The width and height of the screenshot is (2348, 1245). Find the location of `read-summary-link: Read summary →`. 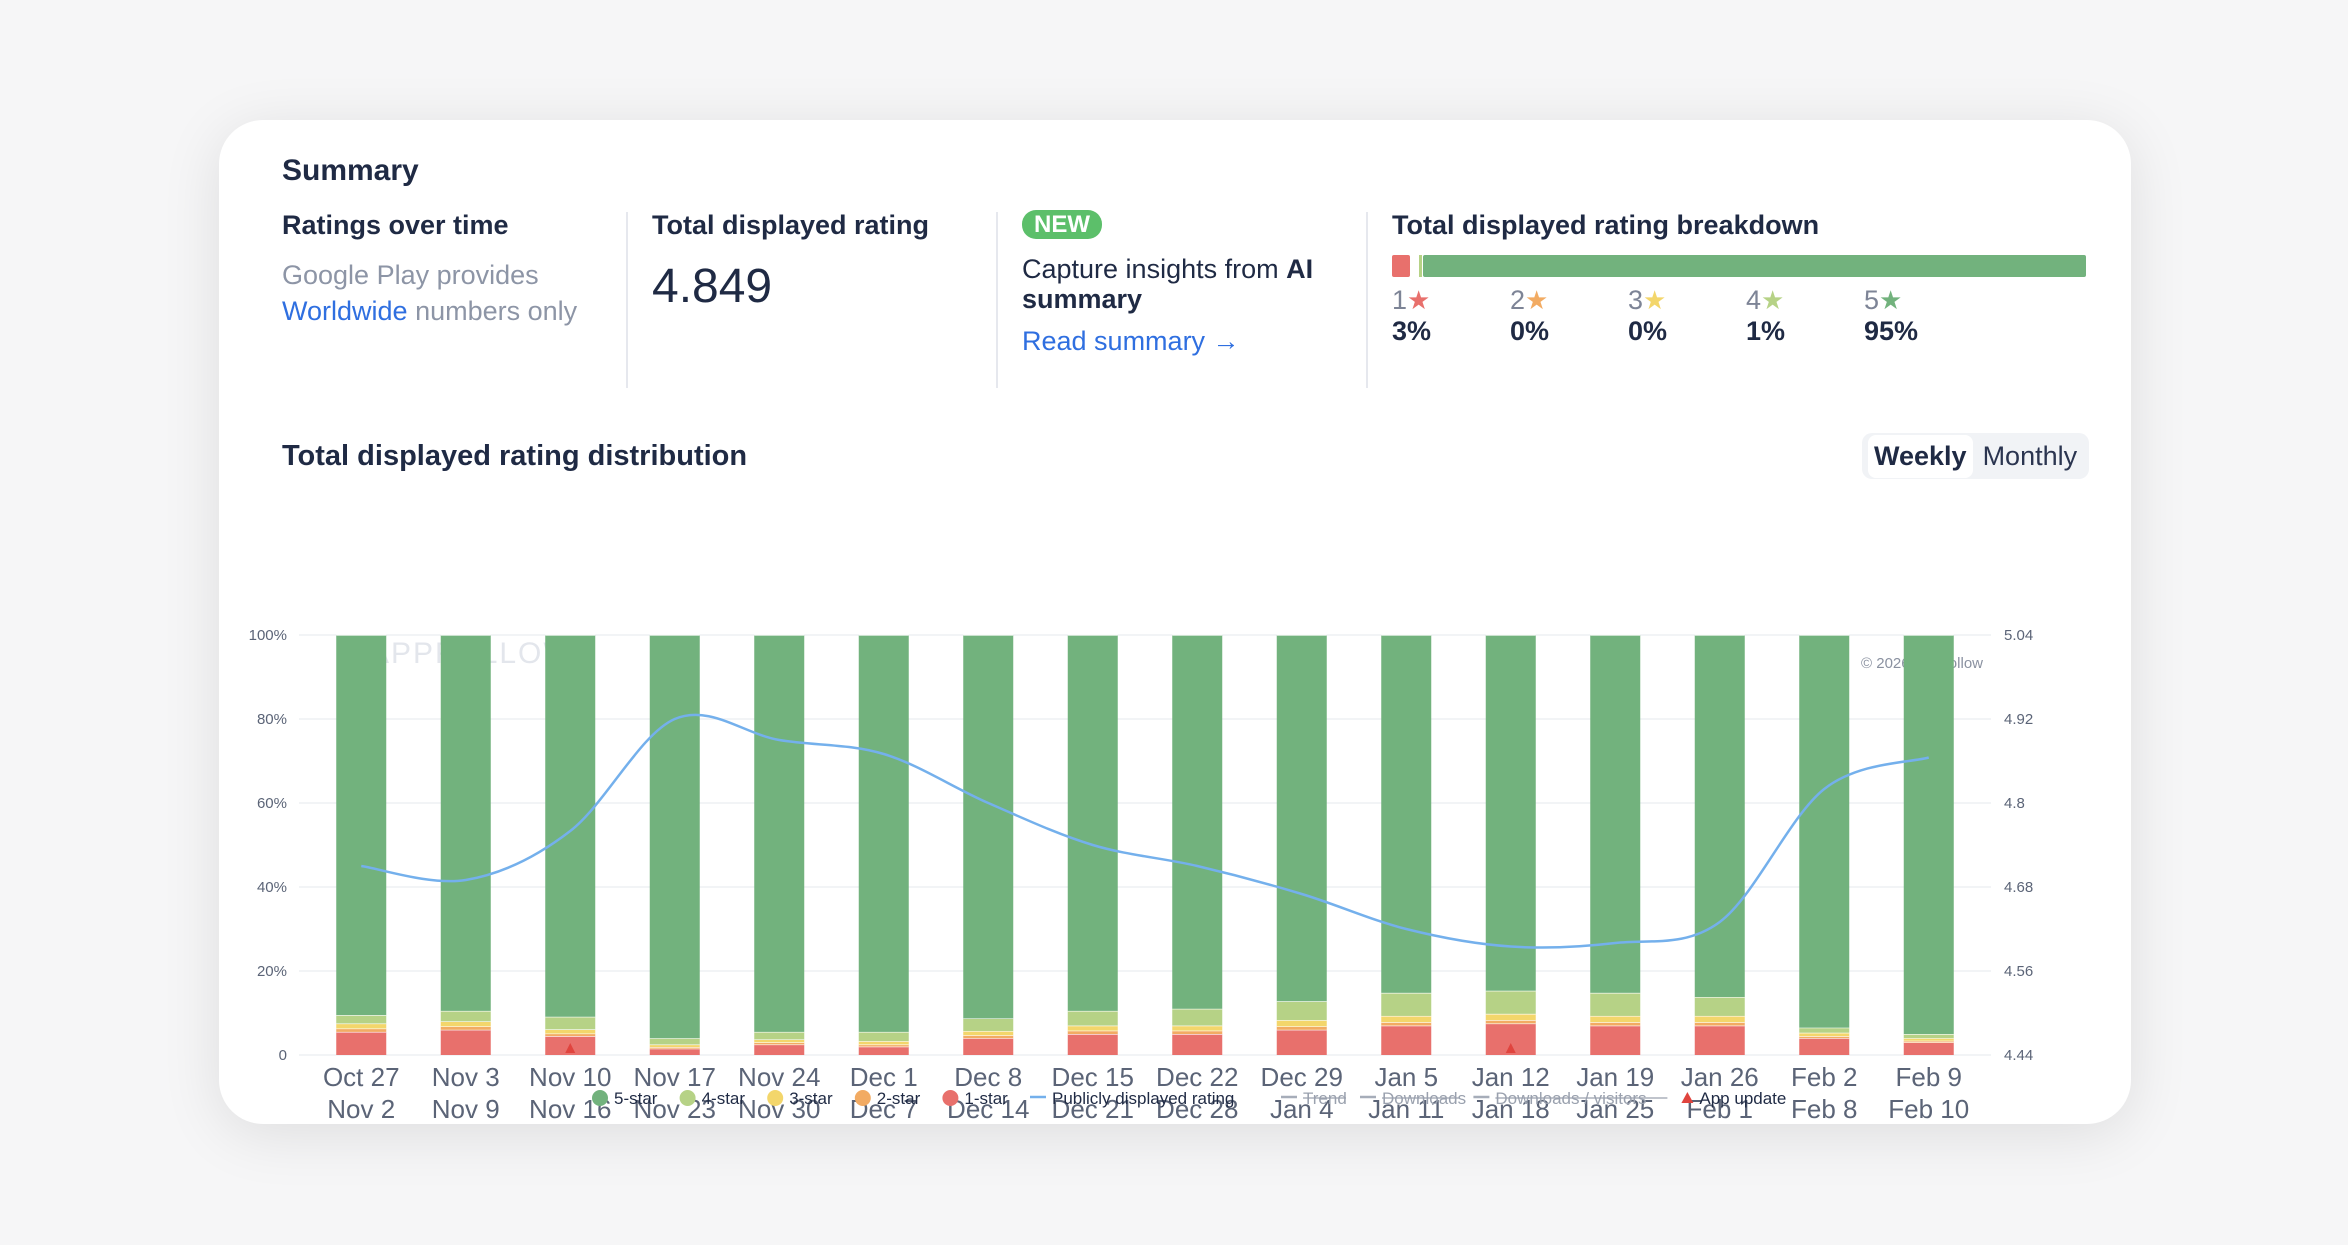

read-summary-link: Read summary → is located at coordinates (1131, 341).